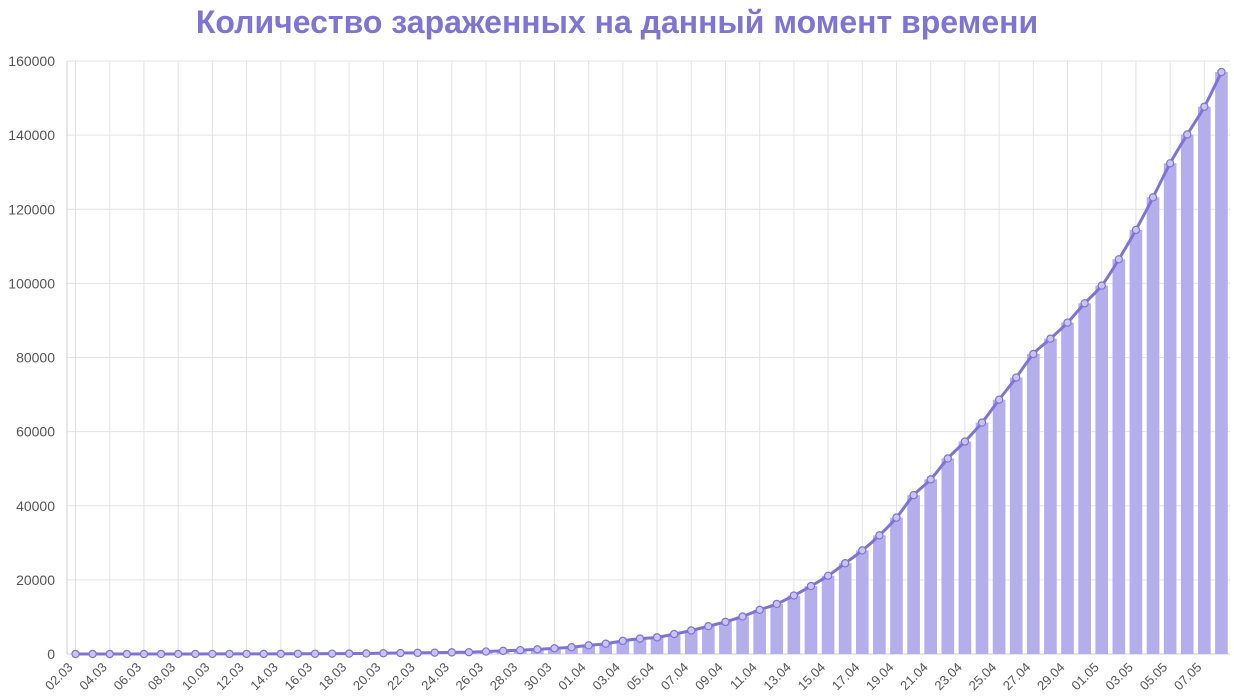  I want to click on x-tick-label: 03.05, so click(1119, 677).